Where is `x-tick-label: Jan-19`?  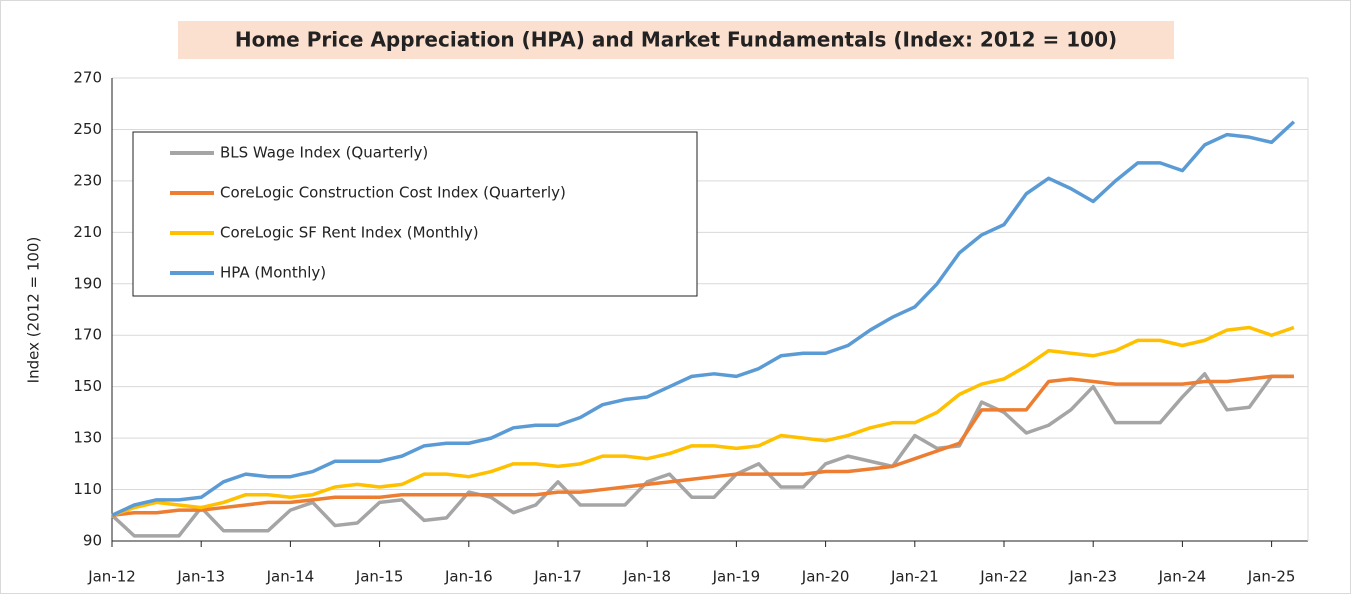 x-tick-label: Jan-19 is located at coordinates (736, 577).